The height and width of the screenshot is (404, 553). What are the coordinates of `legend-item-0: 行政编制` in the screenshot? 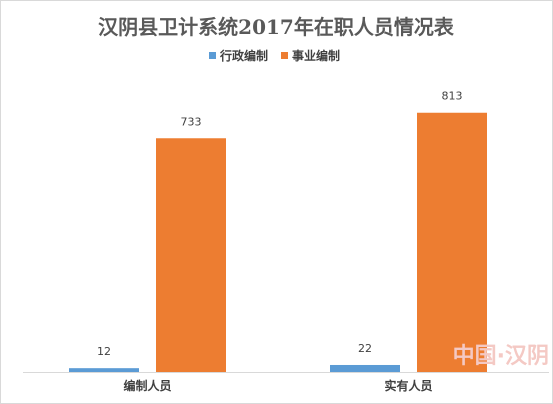 It's located at (238, 55).